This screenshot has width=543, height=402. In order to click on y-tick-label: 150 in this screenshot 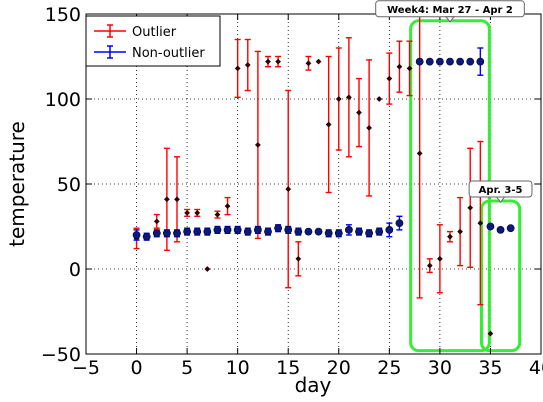, I will do `click(63, 15)`.